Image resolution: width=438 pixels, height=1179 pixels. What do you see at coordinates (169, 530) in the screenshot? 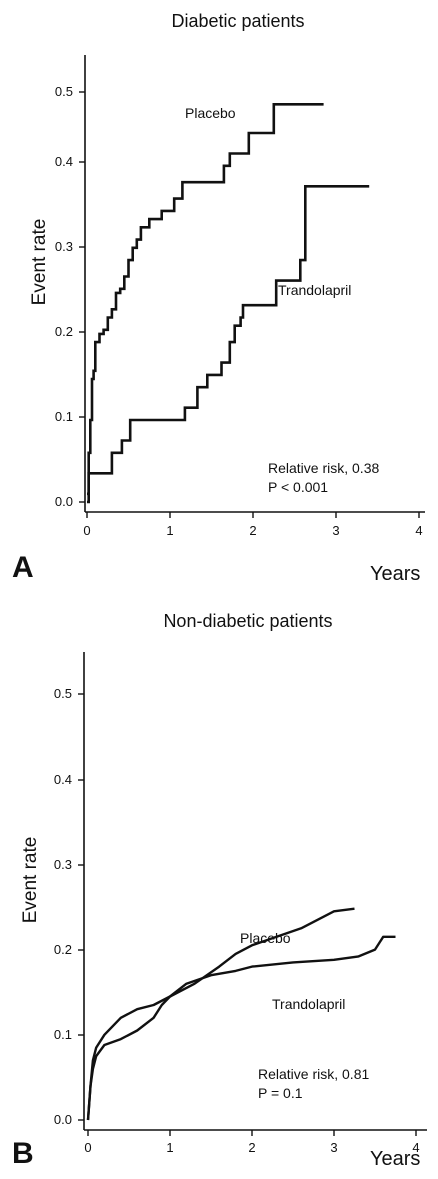
I see `panel-a-x-tick-label-1: 1` at bounding box center [169, 530].